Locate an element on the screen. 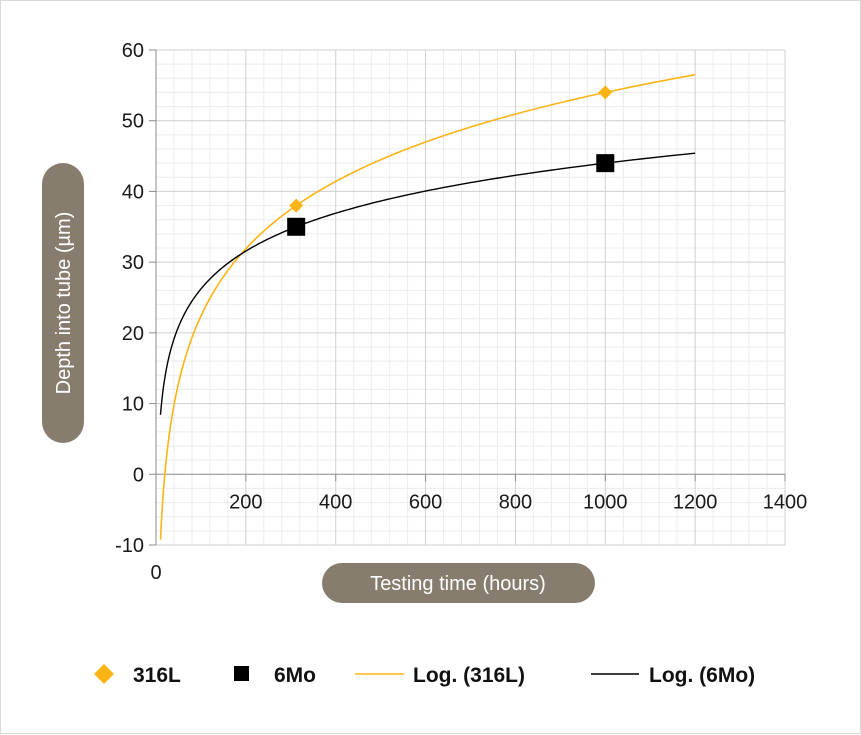 This screenshot has height=735, width=861. legend-marker-square is located at coordinates (241, 673).